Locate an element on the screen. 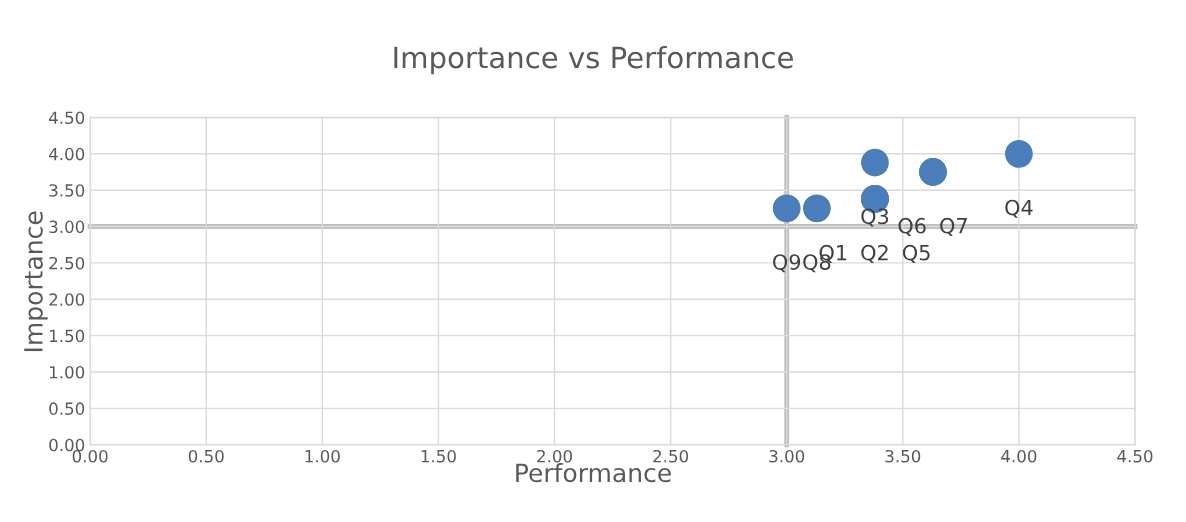 This screenshot has height=522, width=1186. y-tick-label: 3.00 is located at coordinates (67, 227).